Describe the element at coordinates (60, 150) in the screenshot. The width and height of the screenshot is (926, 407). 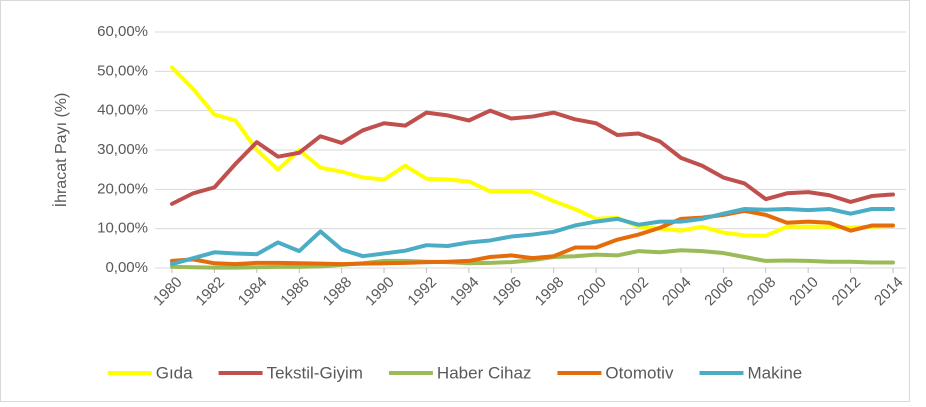
I see `y-axis-label: İhracat Payı (%)` at that location.